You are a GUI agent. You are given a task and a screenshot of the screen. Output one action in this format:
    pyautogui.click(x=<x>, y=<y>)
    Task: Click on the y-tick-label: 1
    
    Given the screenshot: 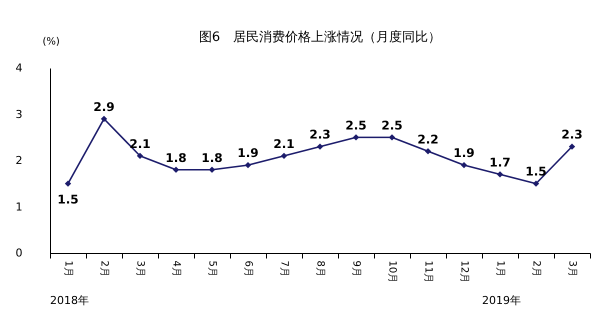 What is the action you would take?
    pyautogui.click(x=19, y=207)
    